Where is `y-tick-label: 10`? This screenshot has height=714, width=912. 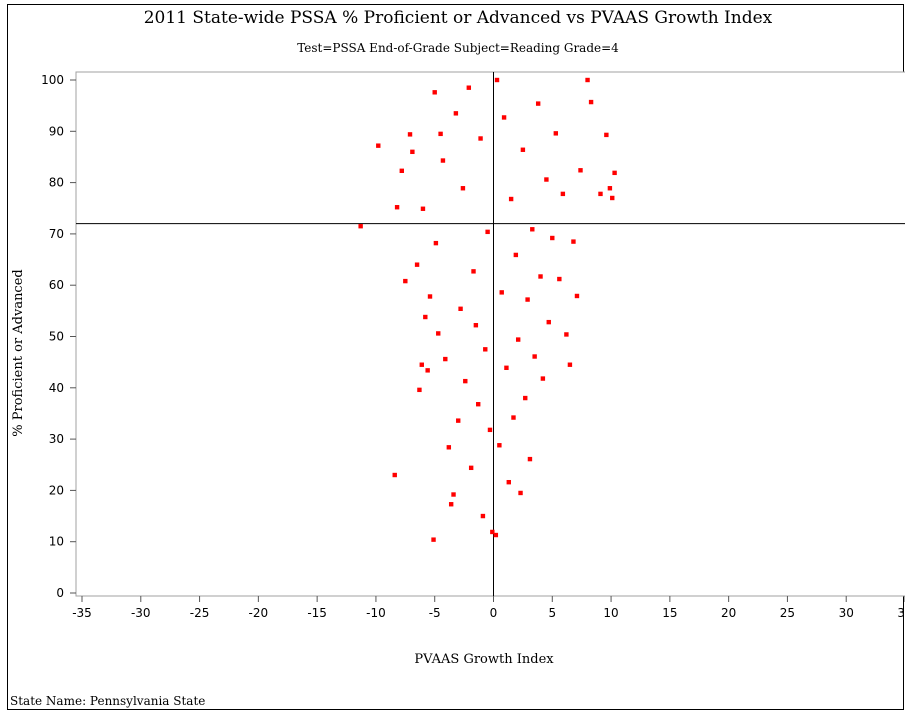 y-tick-label: 10 is located at coordinates (56, 542).